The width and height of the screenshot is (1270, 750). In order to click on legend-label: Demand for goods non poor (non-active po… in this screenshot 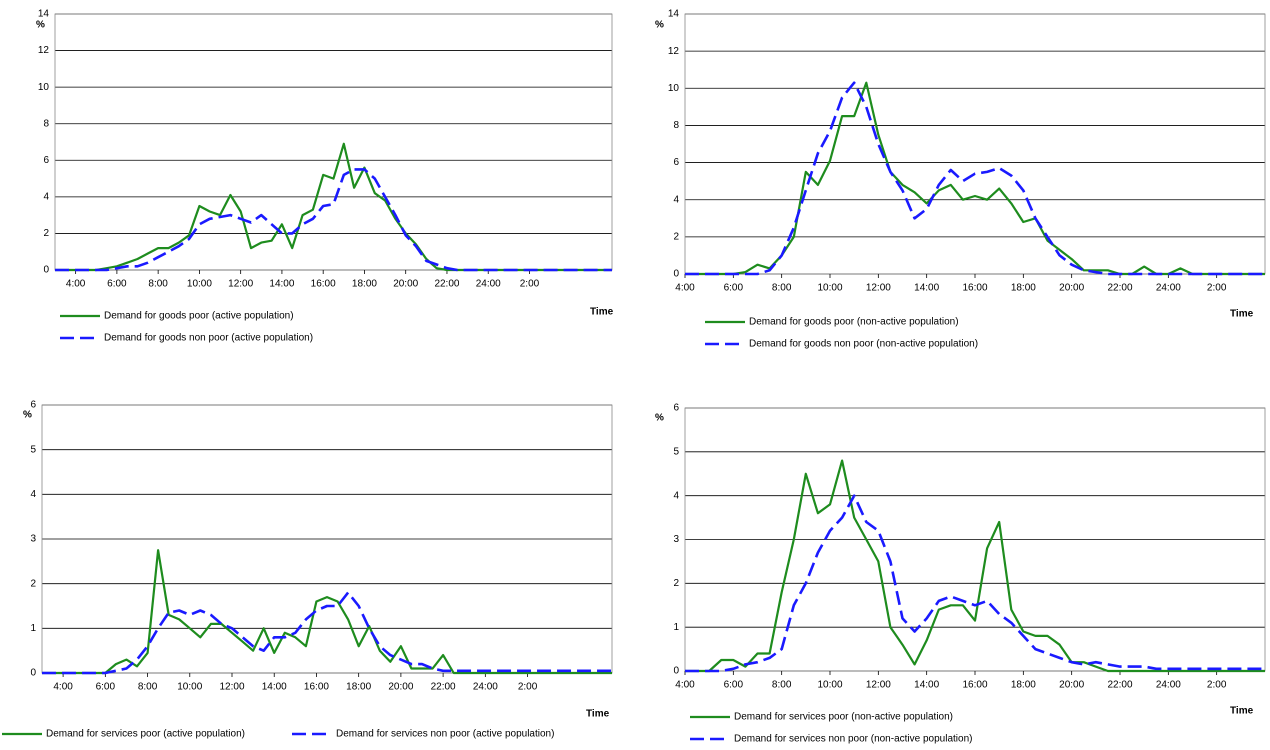, I will do `click(863, 344)`.